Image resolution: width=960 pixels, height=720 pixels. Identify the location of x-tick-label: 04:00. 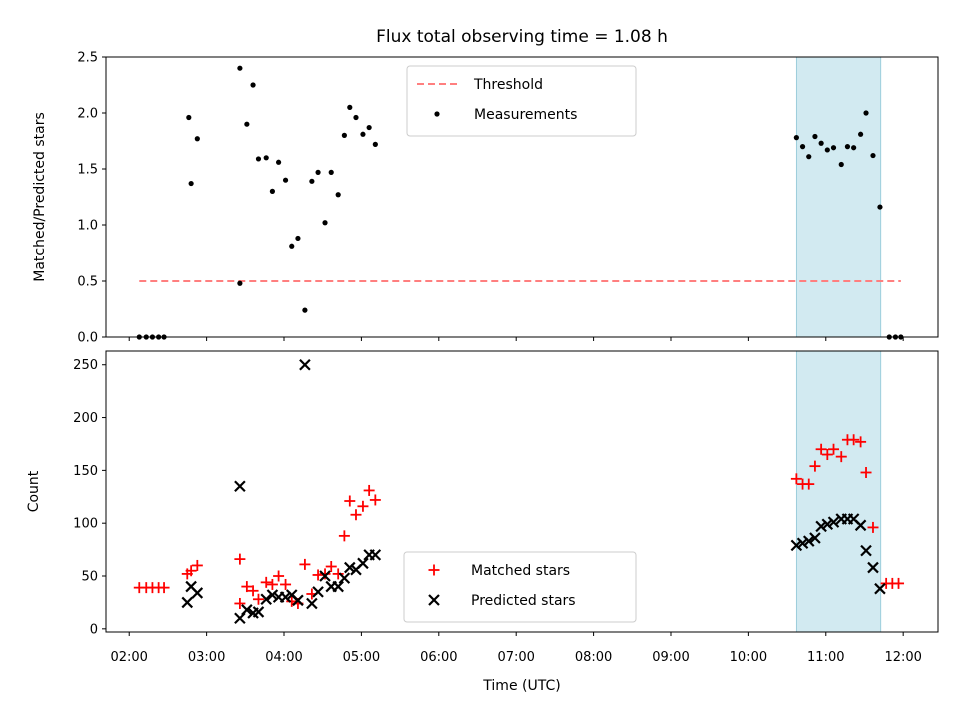
(283, 657).